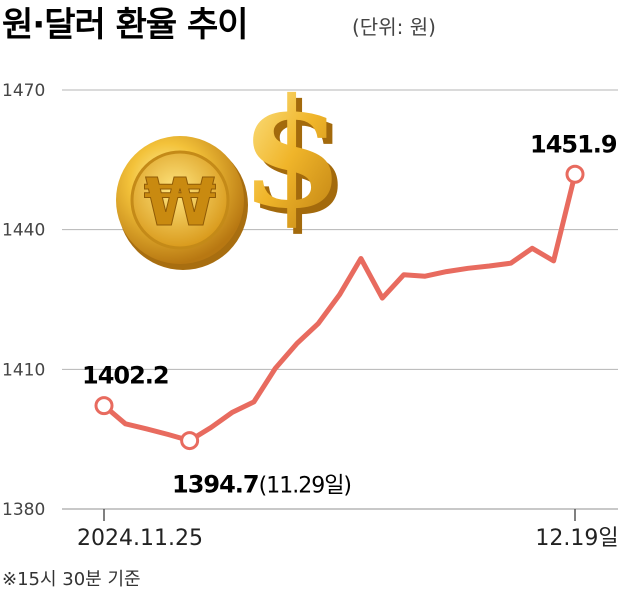 The image size is (623, 593). What do you see at coordinates (71, 579) in the screenshot?
I see `footnote: ※15시 30분 기준` at bounding box center [71, 579].